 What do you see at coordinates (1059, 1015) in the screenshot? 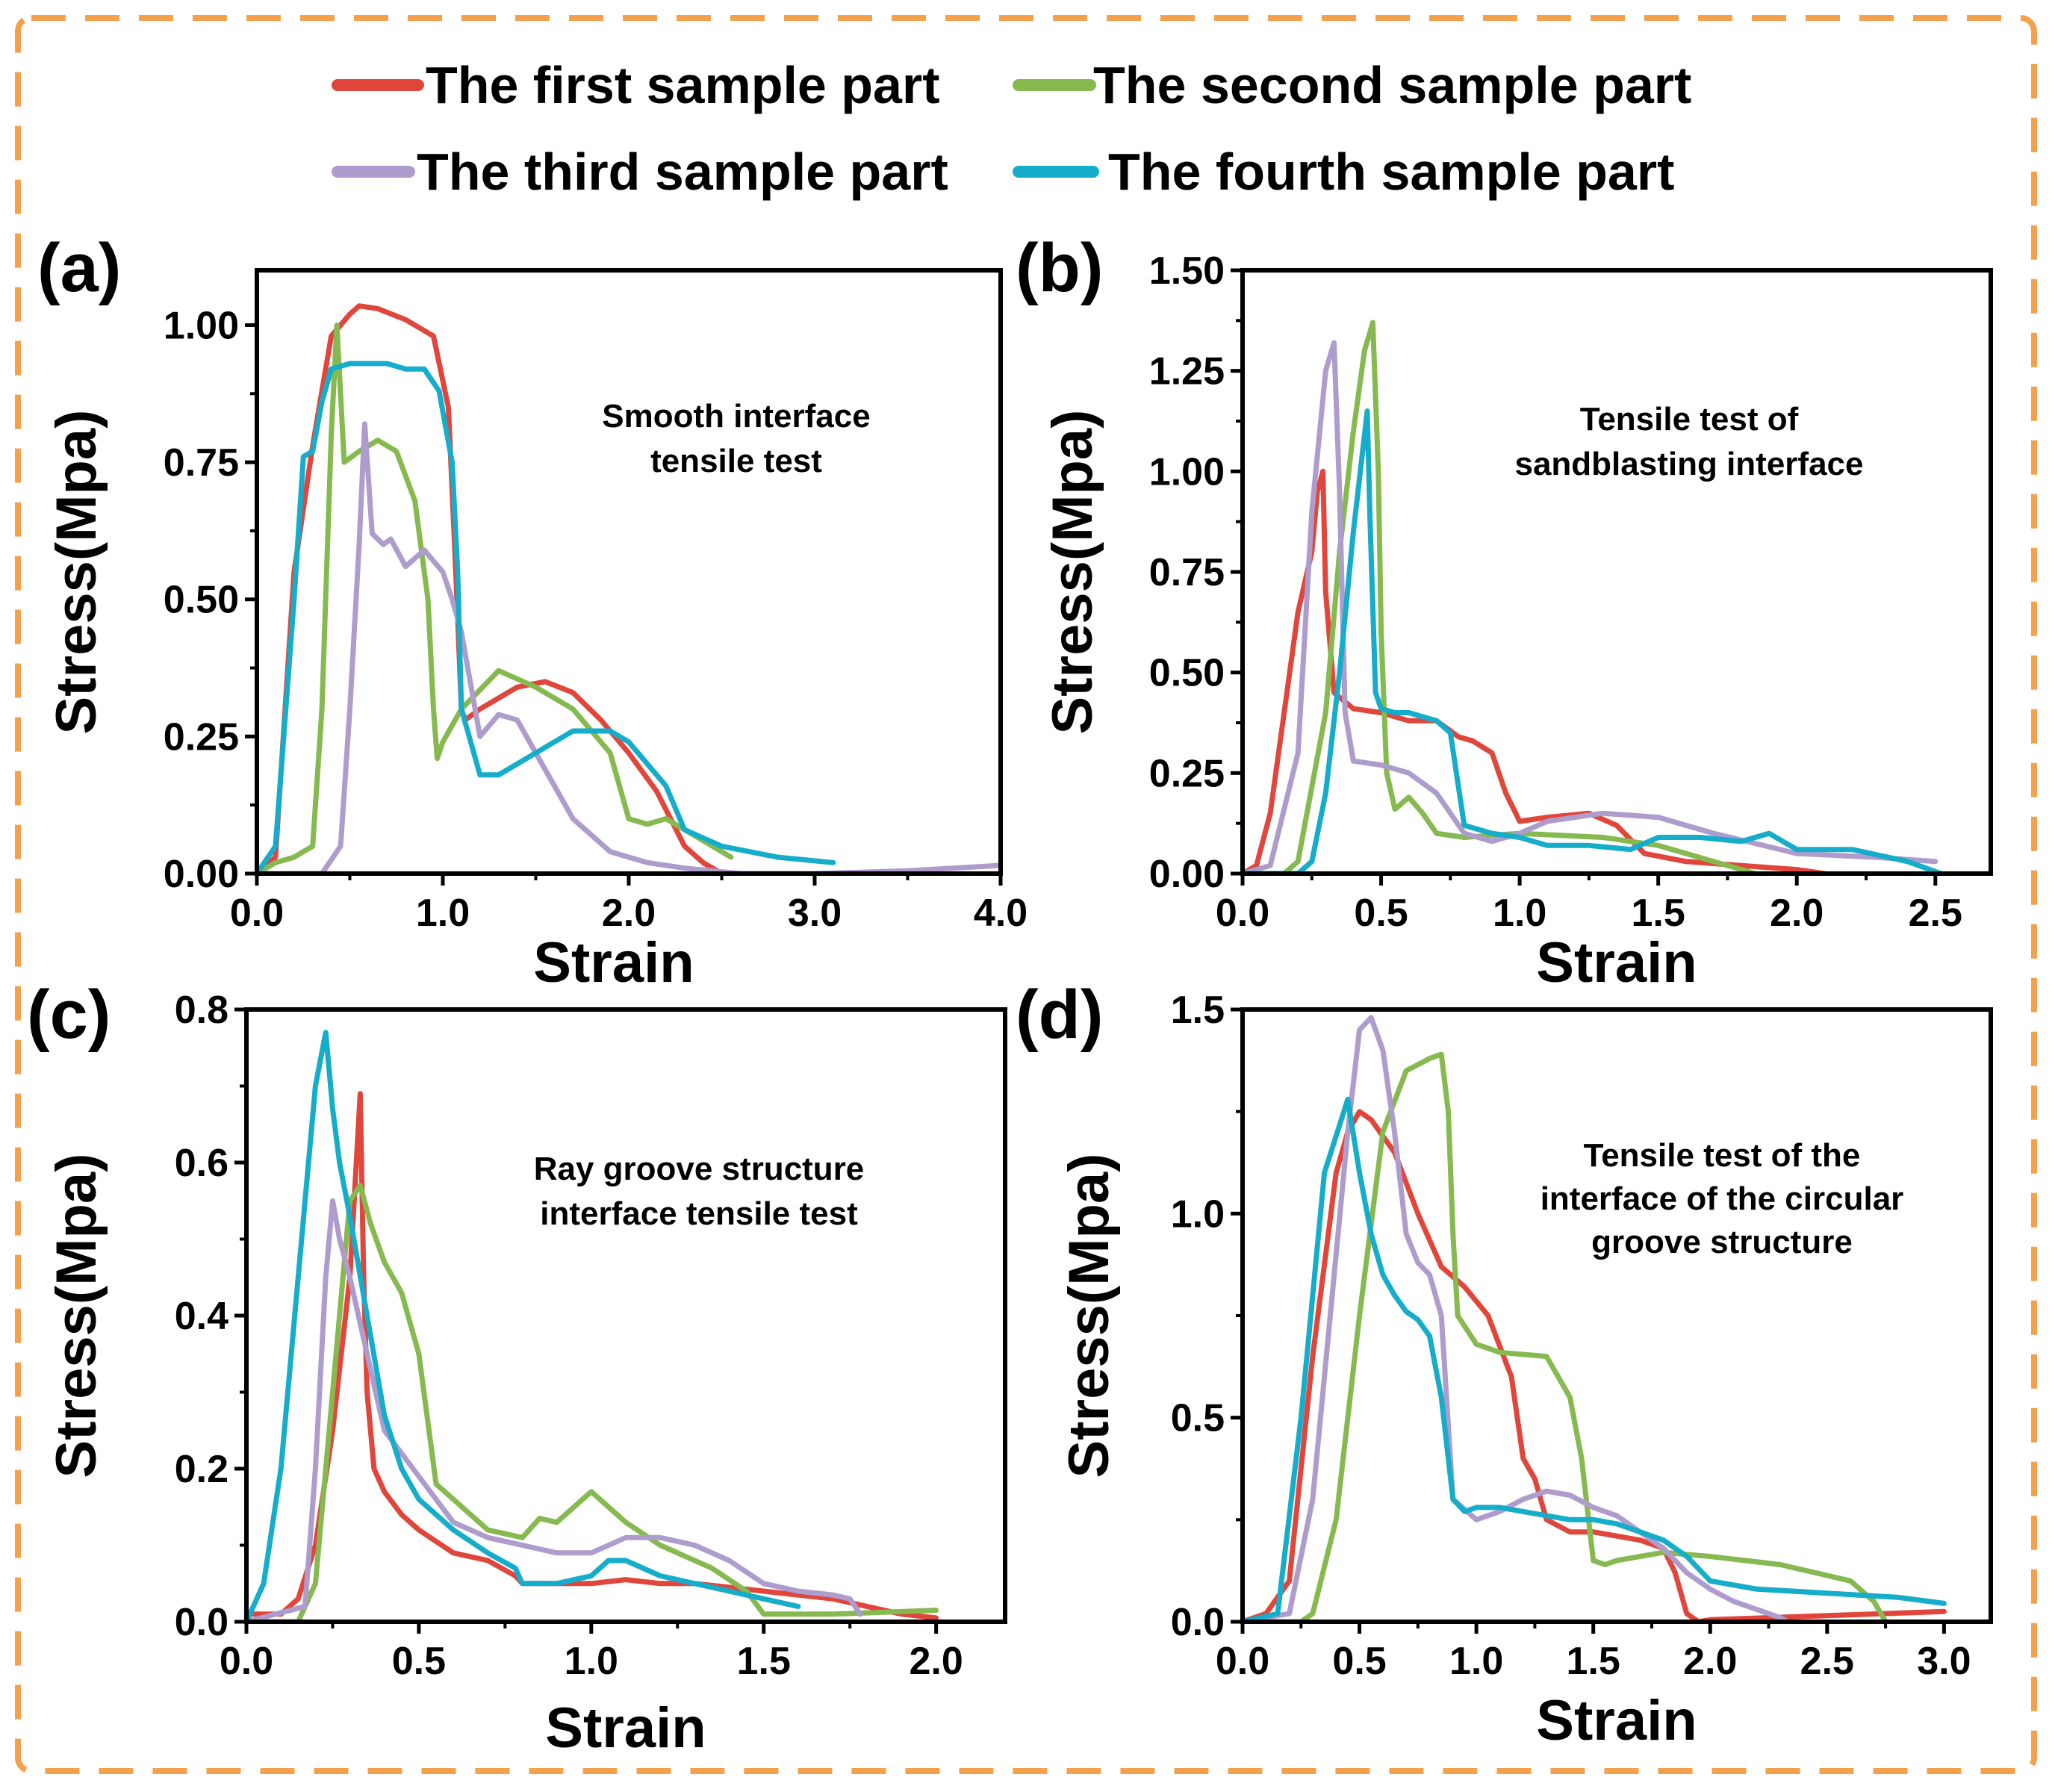
I see `panel-label-d: (d)` at bounding box center [1059, 1015].